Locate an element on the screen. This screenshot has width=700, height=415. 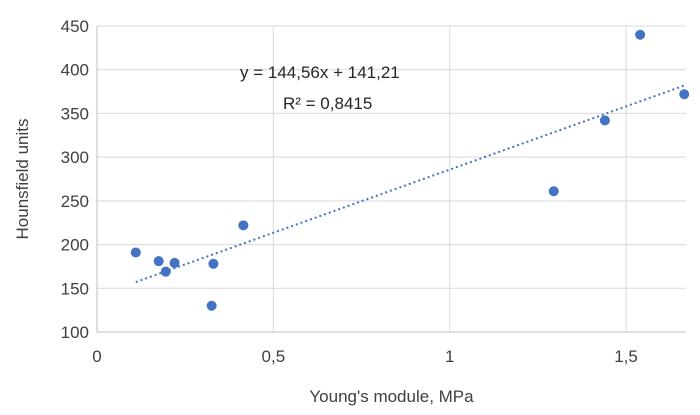
trendline-equation: y = 144,56x + 141,21 is located at coordinates (320, 72).